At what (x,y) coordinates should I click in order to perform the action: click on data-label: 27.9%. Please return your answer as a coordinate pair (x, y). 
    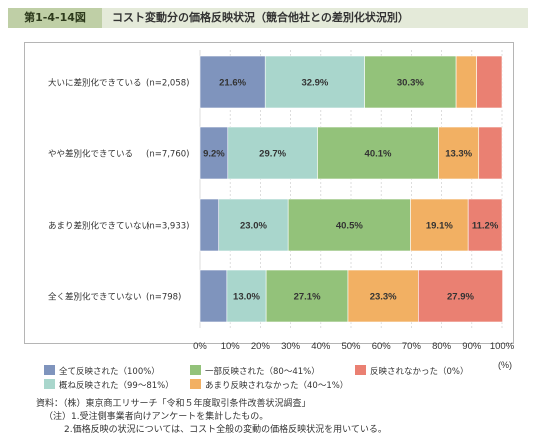
    Looking at the image, I should click on (460, 297).